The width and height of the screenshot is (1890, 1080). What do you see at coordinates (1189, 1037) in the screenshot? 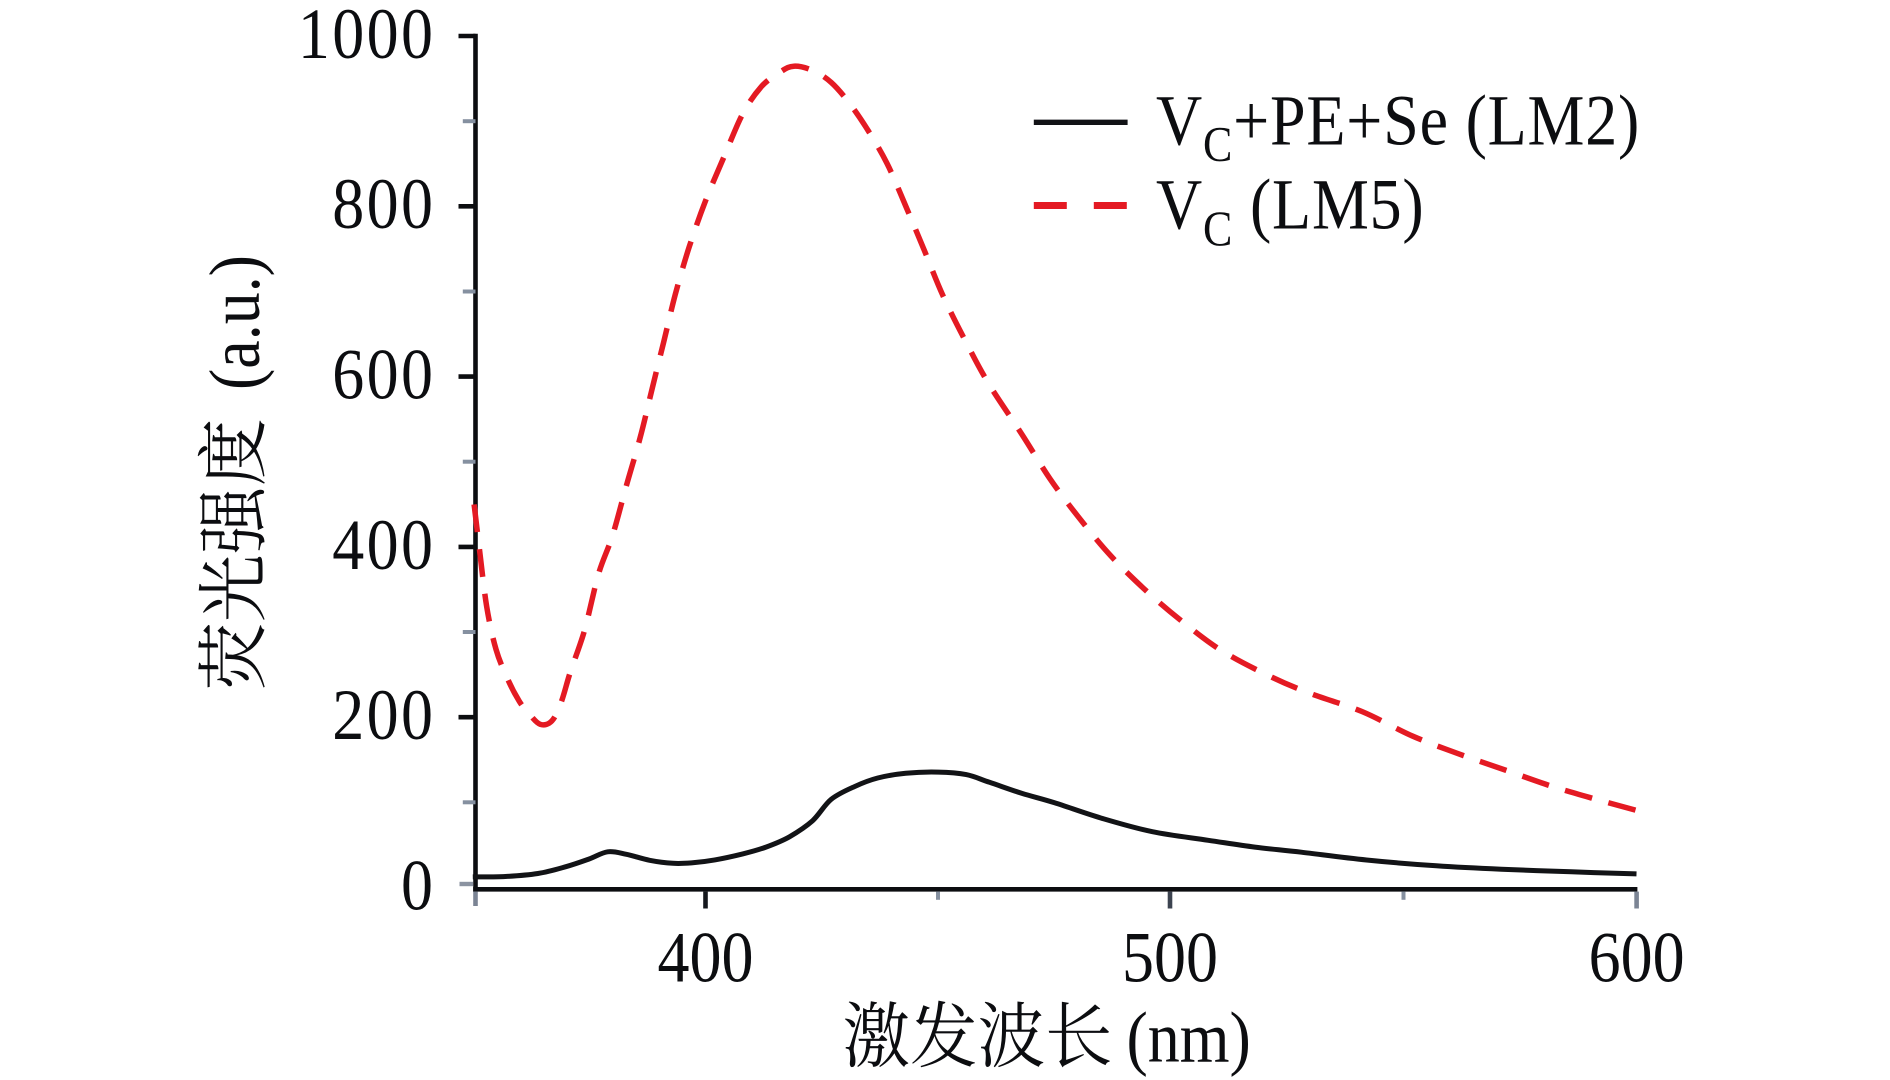
I see `svg-text: (nm)` at bounding box center [1189, 1037].